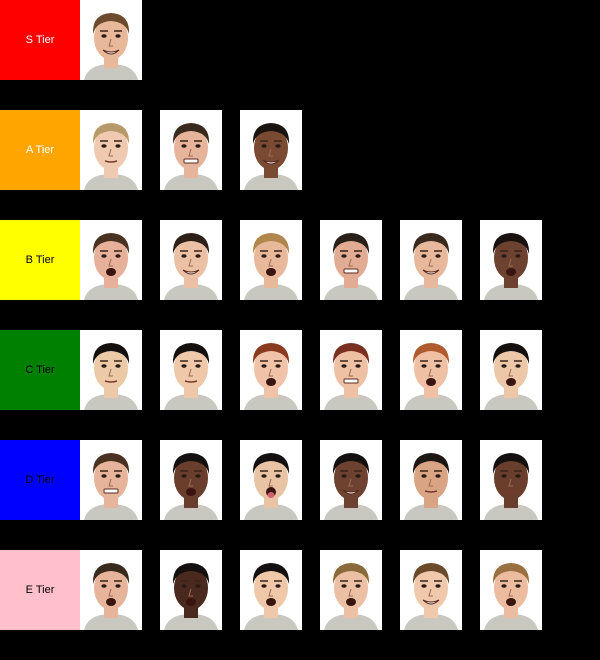  I want to click on tier-row-b: B Tier, so click(300, 260).